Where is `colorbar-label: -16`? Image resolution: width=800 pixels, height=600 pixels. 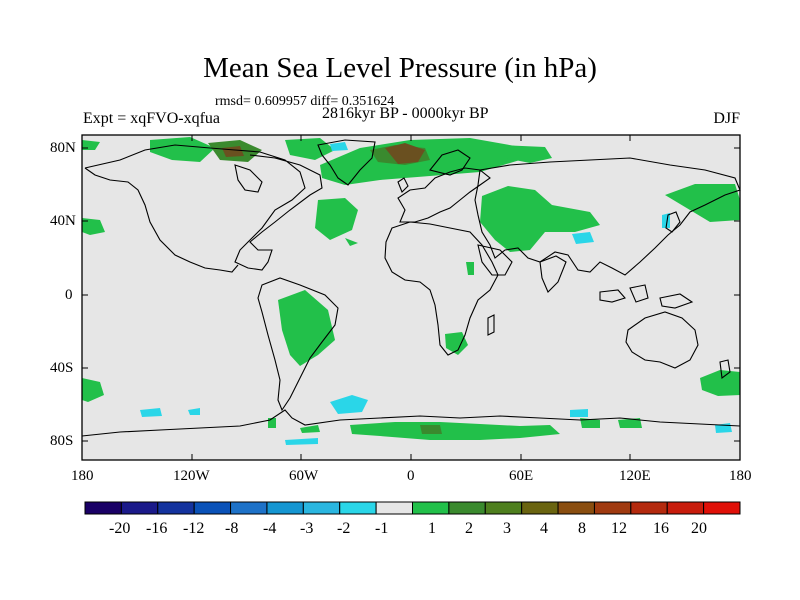
colorbar-label: -16 is located at coordinates (157, 528).